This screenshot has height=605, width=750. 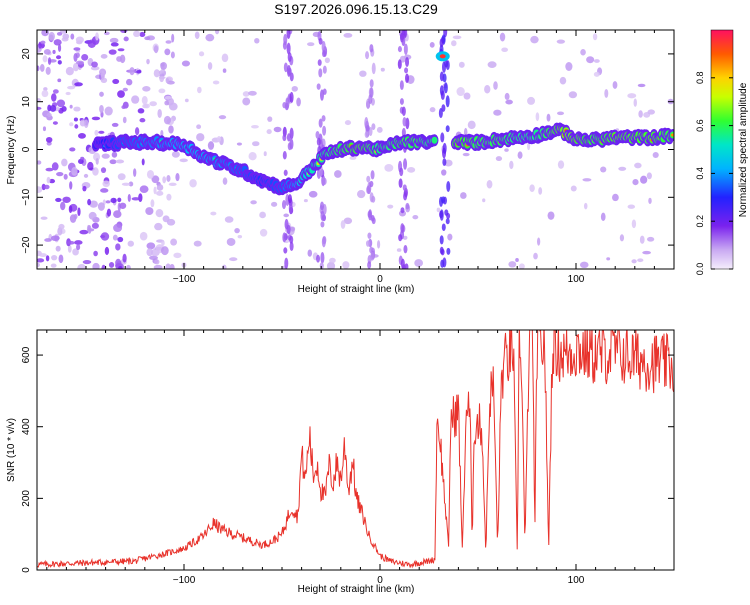 What do you see at coordinates (700, 125) in the screenshot?
I see `colorbar-tick-label: 0.6` at bounding box center [700, 125].